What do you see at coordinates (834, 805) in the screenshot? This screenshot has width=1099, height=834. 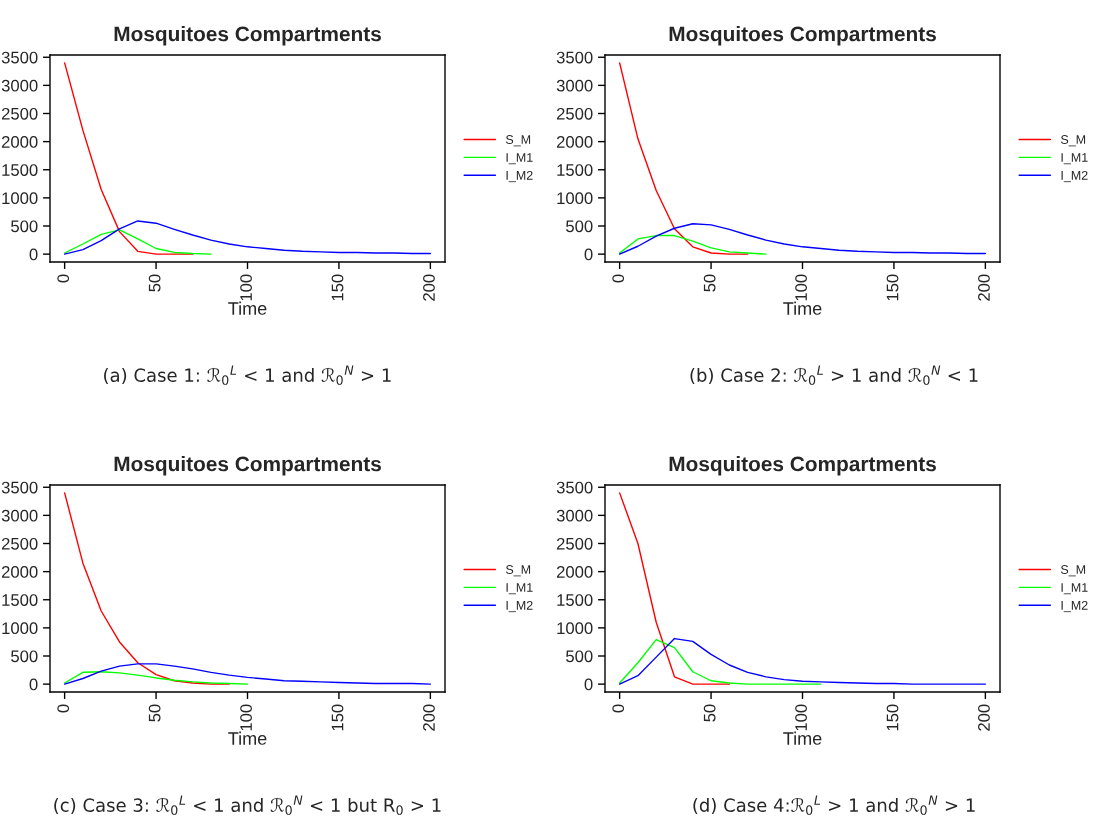 I see `text: (d) Case 4:ℛ$_{0}$$^{L}$ > 1 and ℛ$_{0}$$^{N}$ > 1` at bounding box center [834, 805].